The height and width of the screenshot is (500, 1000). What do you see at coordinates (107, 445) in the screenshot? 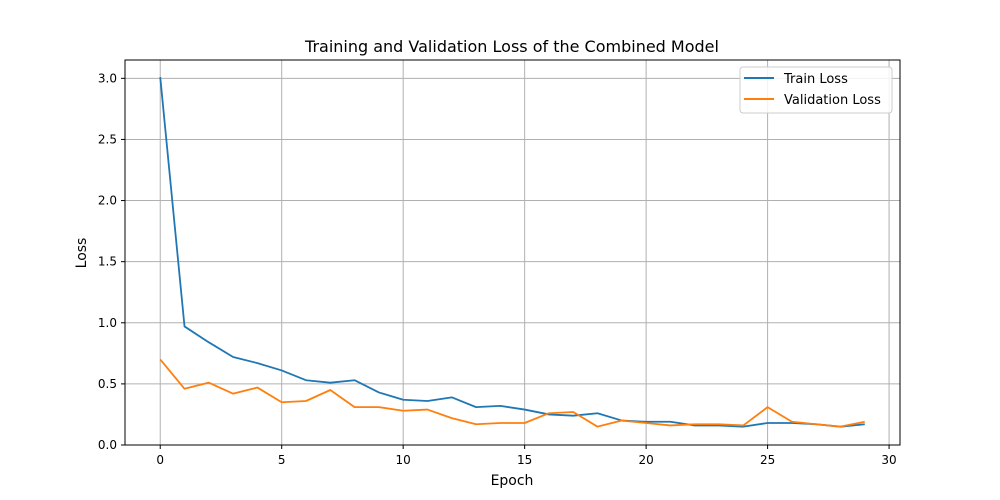
I see `y-tick-label: 0.0` at bounding box center [107, 445].